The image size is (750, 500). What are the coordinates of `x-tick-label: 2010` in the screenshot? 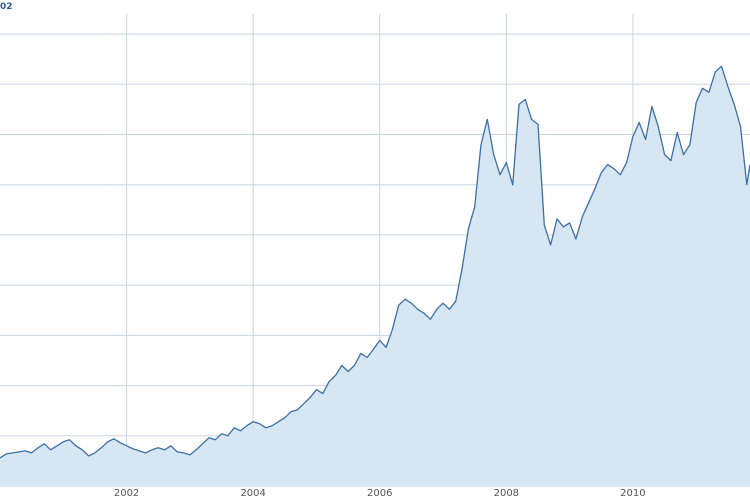 It's located at (632, 493).